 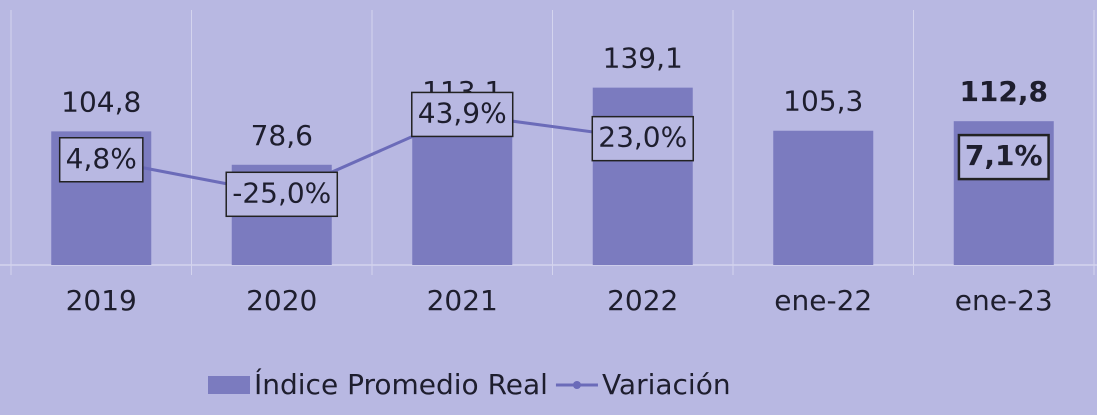 I want to click on x-tick-label: ene-22, so click(x=823, y=300).